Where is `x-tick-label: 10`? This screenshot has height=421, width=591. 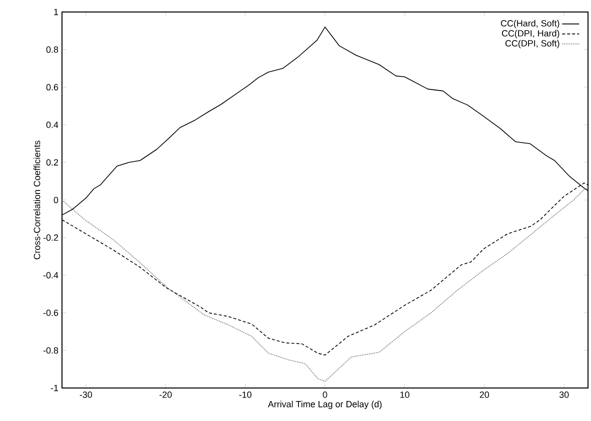 x-tick-label: 10 is located at coordinates (405, 395).